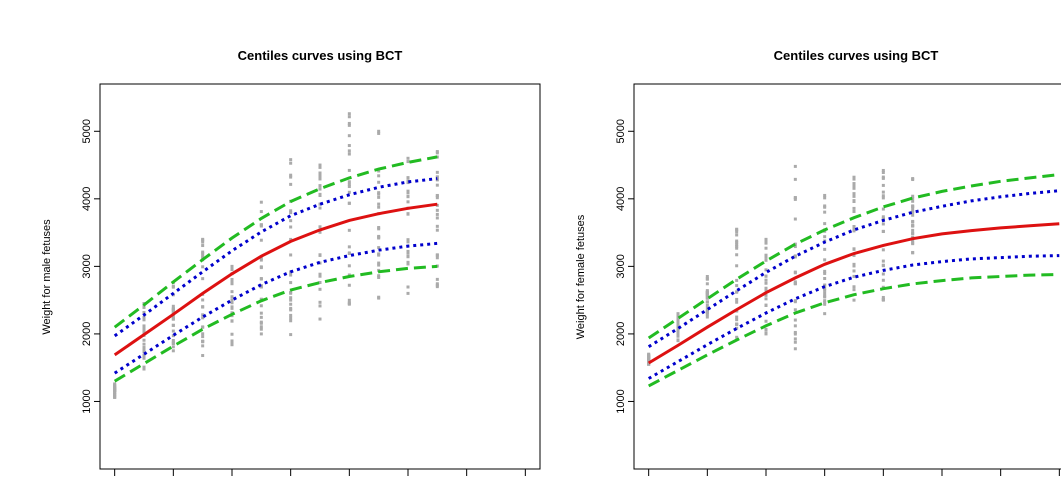 The image size is (1061, 485). Describe the element at coordinates (856, 55) in the screenshot. I see `chart-title: Centiles curves using BCT` at that location.